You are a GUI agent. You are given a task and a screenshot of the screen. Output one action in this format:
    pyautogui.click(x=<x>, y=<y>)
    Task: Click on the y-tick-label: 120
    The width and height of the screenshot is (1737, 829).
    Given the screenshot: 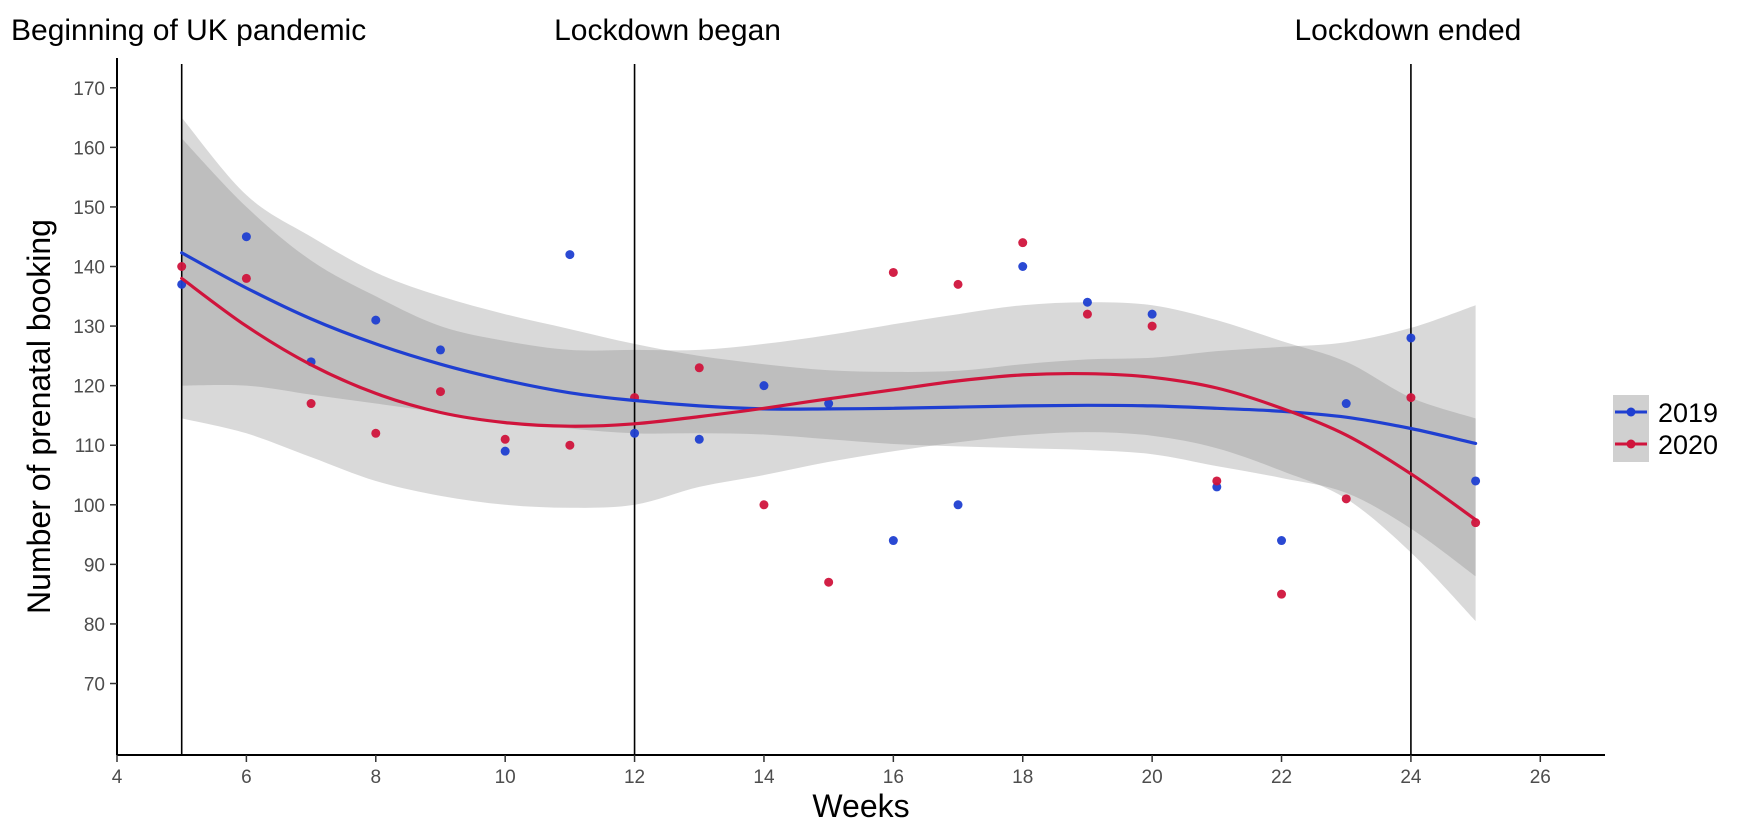 What is the action you would take?
    pyautogui.click(x=89, y=387)
    